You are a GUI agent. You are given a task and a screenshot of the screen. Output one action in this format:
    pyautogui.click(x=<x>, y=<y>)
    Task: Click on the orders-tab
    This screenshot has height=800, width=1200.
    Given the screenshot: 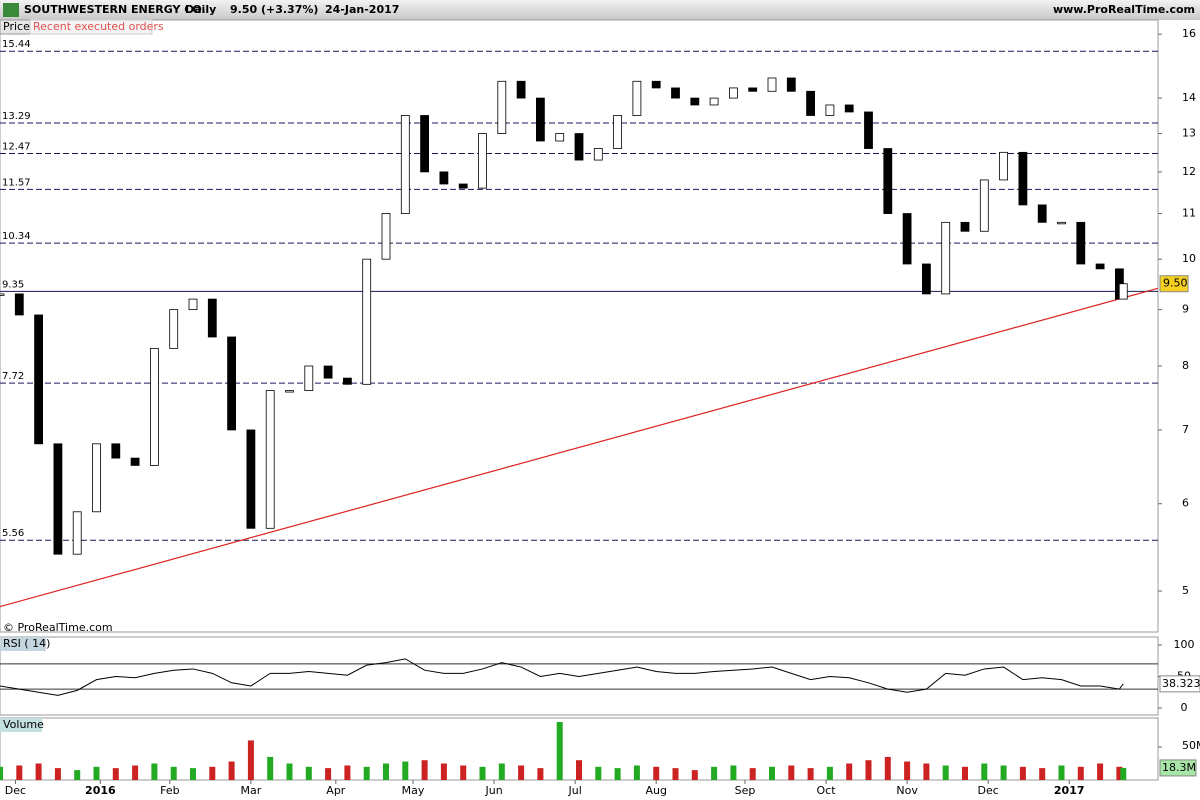 What is the action you would take?
    pyautogui.click(x=91, y=27)
    